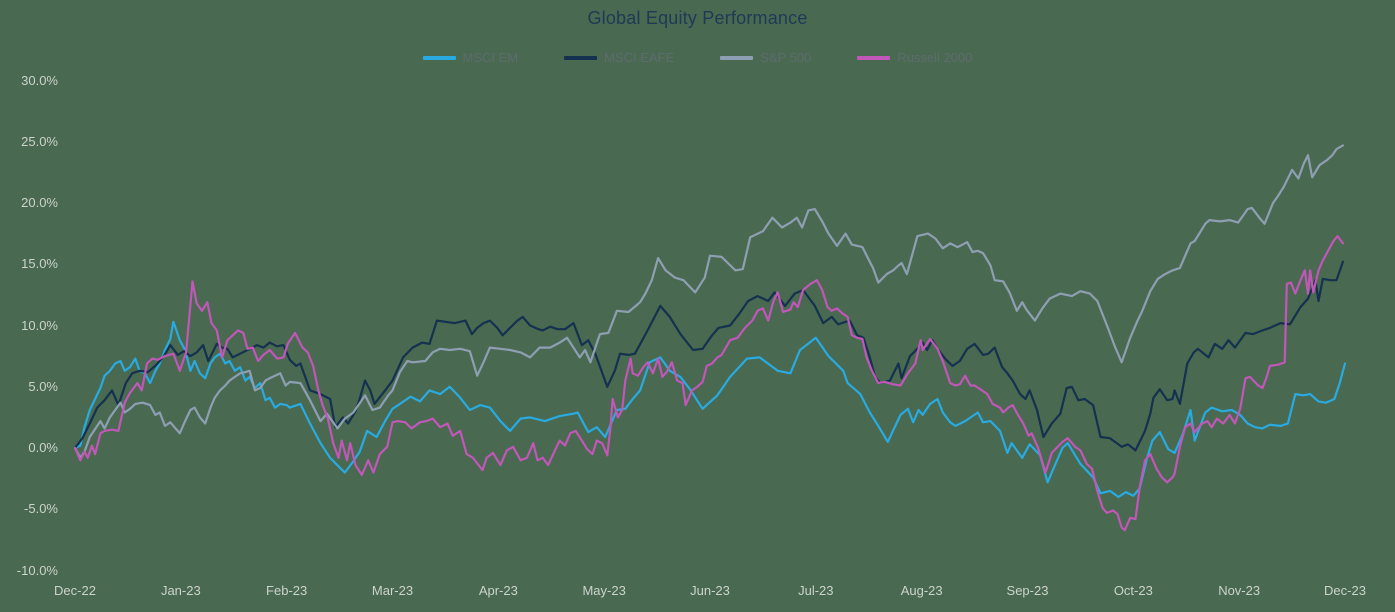 This screenshot has width=1395, height=612. What do you see at coordinates (43, 447) in the screenshot?
I see `y-tick-label: 0.0%` at bounding box center [43, 447].